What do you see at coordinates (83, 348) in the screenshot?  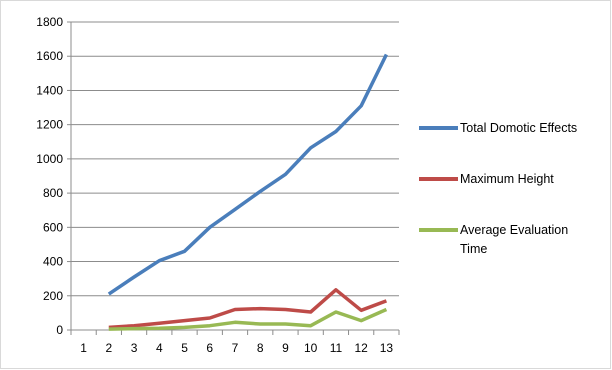 I see `x-tick-label: 1` at bounding box center [83, 348].